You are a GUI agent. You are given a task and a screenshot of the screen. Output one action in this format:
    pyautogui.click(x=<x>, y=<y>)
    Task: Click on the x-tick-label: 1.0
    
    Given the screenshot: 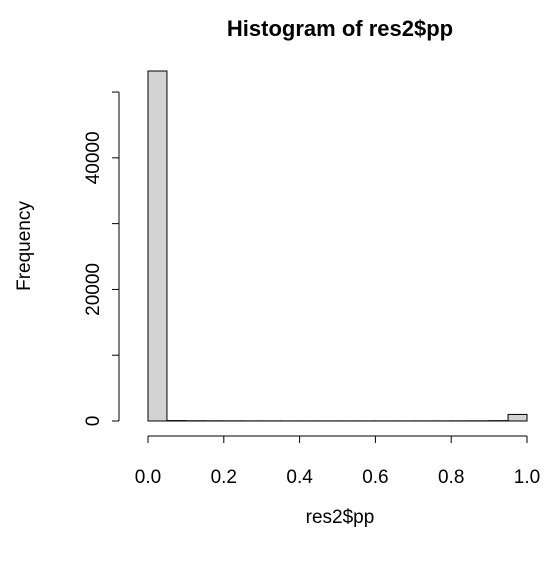 What is the action you would take?
    pyautogui.click(x=527, y=477)
    